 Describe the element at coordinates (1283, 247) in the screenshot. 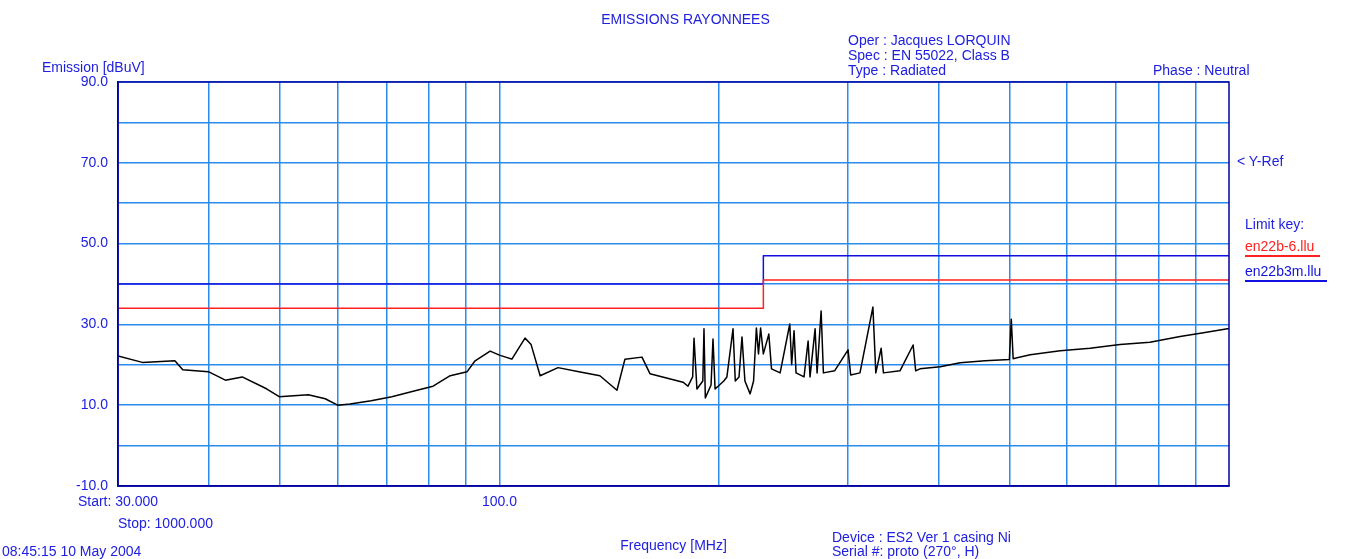

I see `text: en22b-6.llu` at that location.